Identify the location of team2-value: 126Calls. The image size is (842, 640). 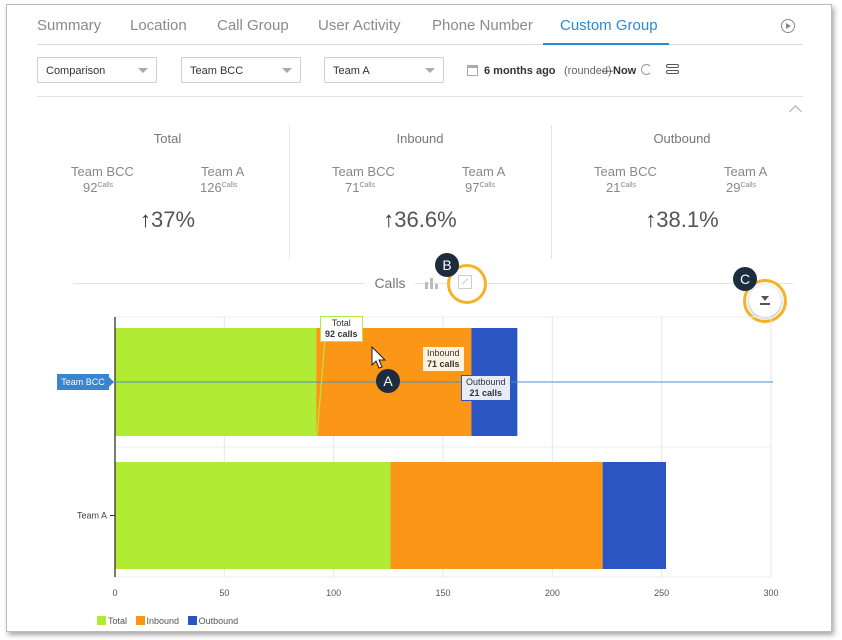
(219, 187).